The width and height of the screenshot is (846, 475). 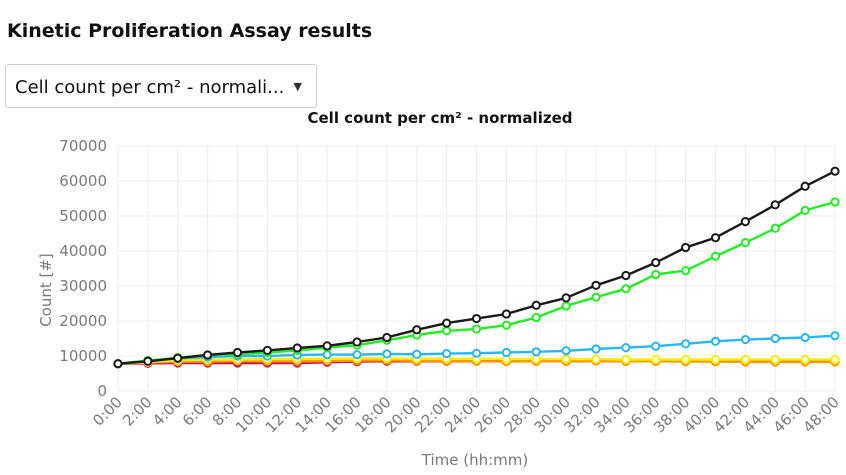 What do you see at coordinates (102, 391) in the screenshot?
I see `y-tick-label: 0` at bounding box center [102, 391].